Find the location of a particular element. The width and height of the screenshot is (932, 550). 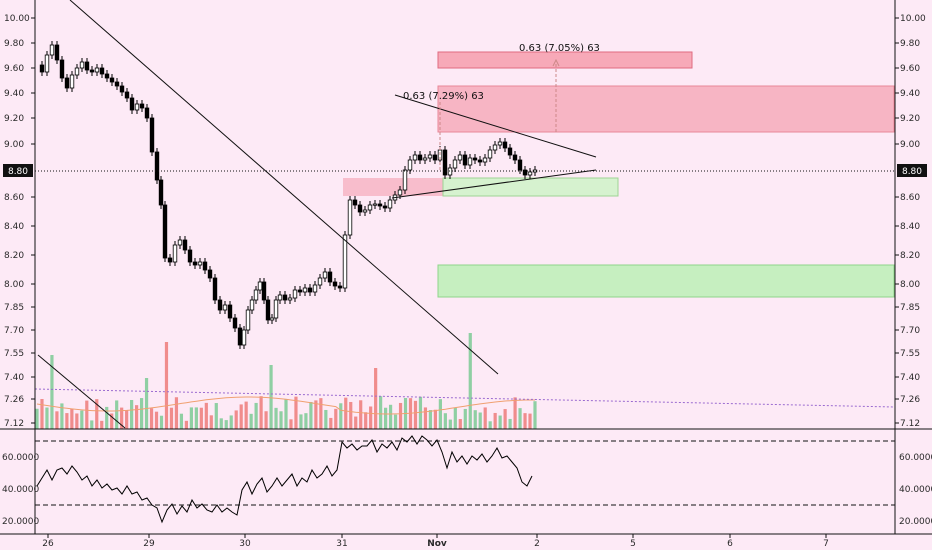

price-tick-left: 8.40 is located at coordinates (14, 227).